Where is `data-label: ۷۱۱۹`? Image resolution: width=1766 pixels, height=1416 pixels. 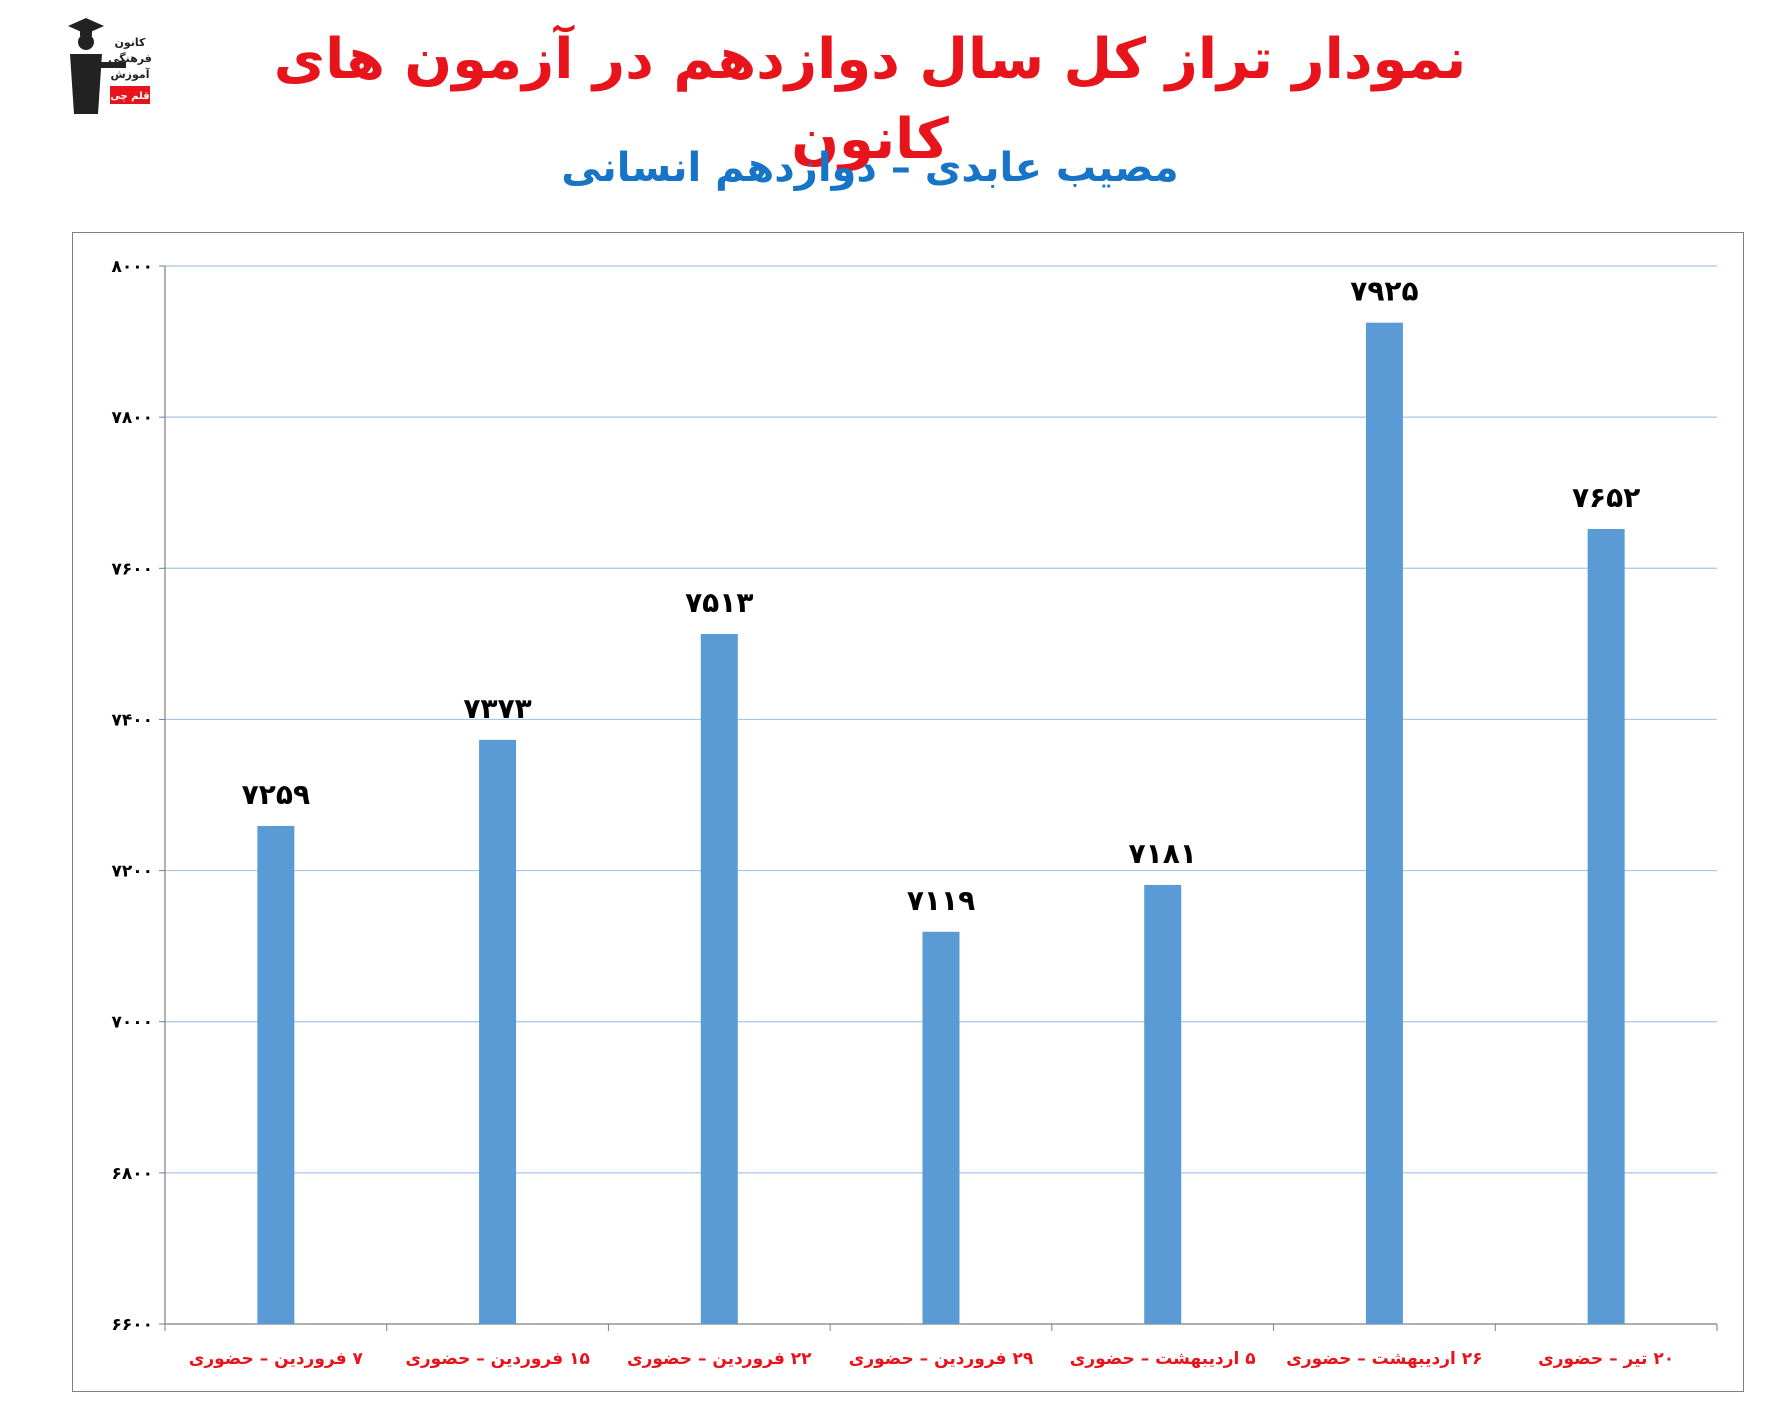 data-label: ۷۱۱۹ is located at coordinates (941, 900).